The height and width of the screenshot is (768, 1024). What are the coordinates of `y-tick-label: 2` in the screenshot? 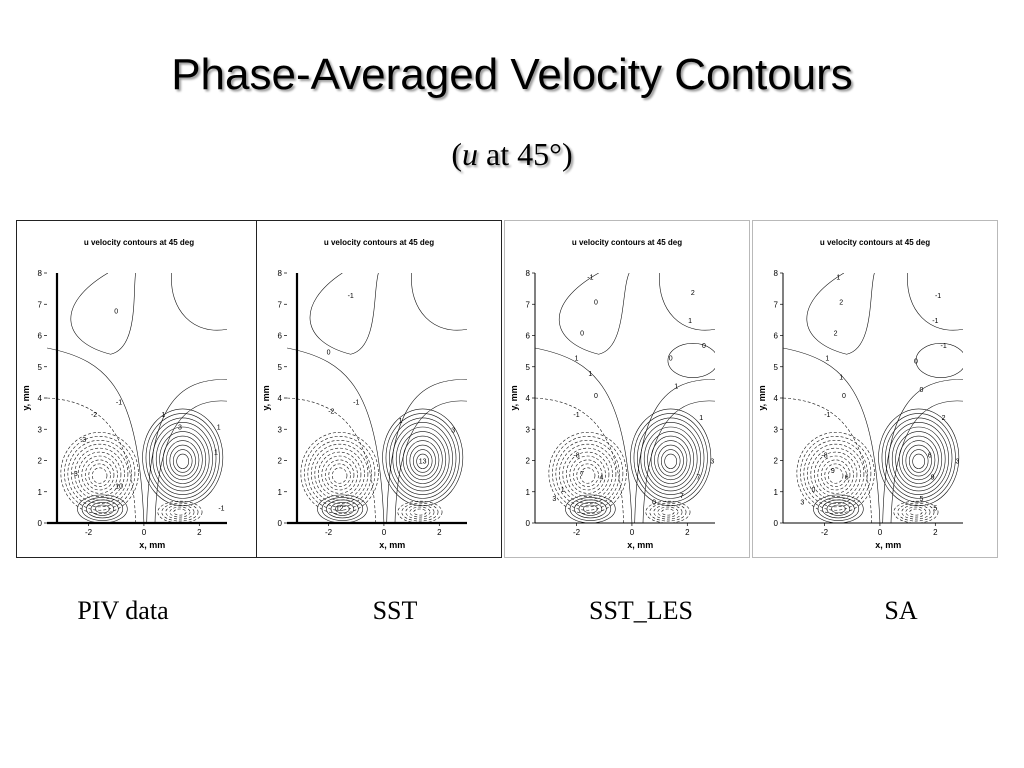 It's located at (528, 461).